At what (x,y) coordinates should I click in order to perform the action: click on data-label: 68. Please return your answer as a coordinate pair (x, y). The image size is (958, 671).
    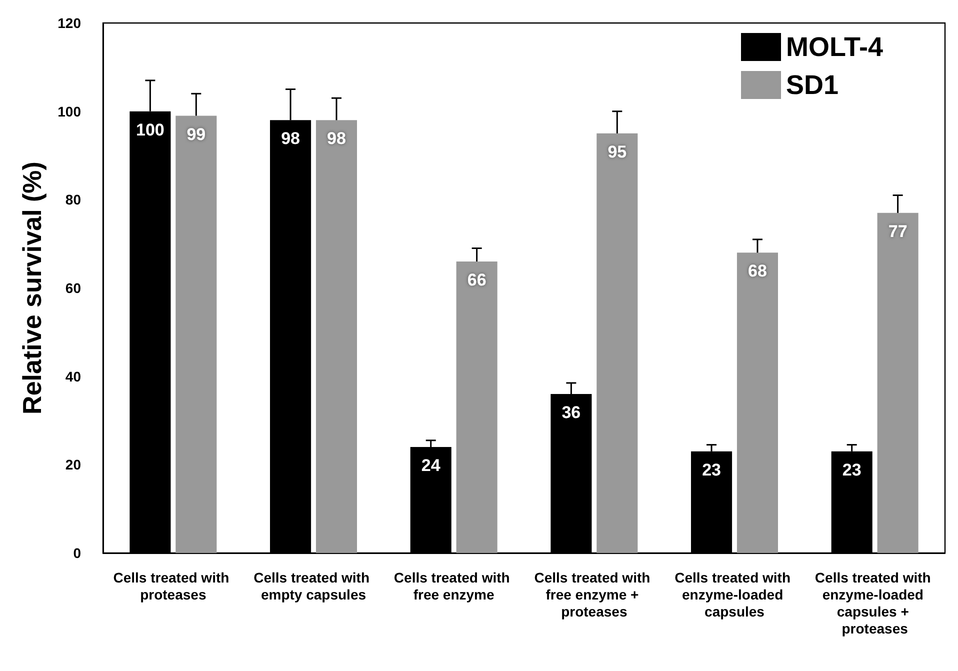
    Looking at the image, I should click on (757, 271).